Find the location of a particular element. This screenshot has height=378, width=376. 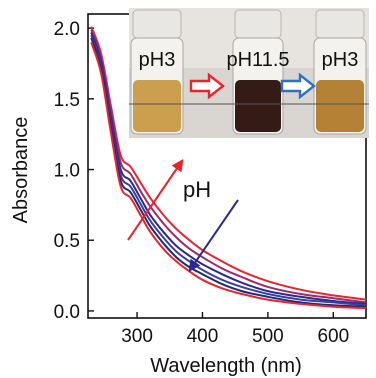

y-tick-label: 2.0 is located at coordinates (67, 29).